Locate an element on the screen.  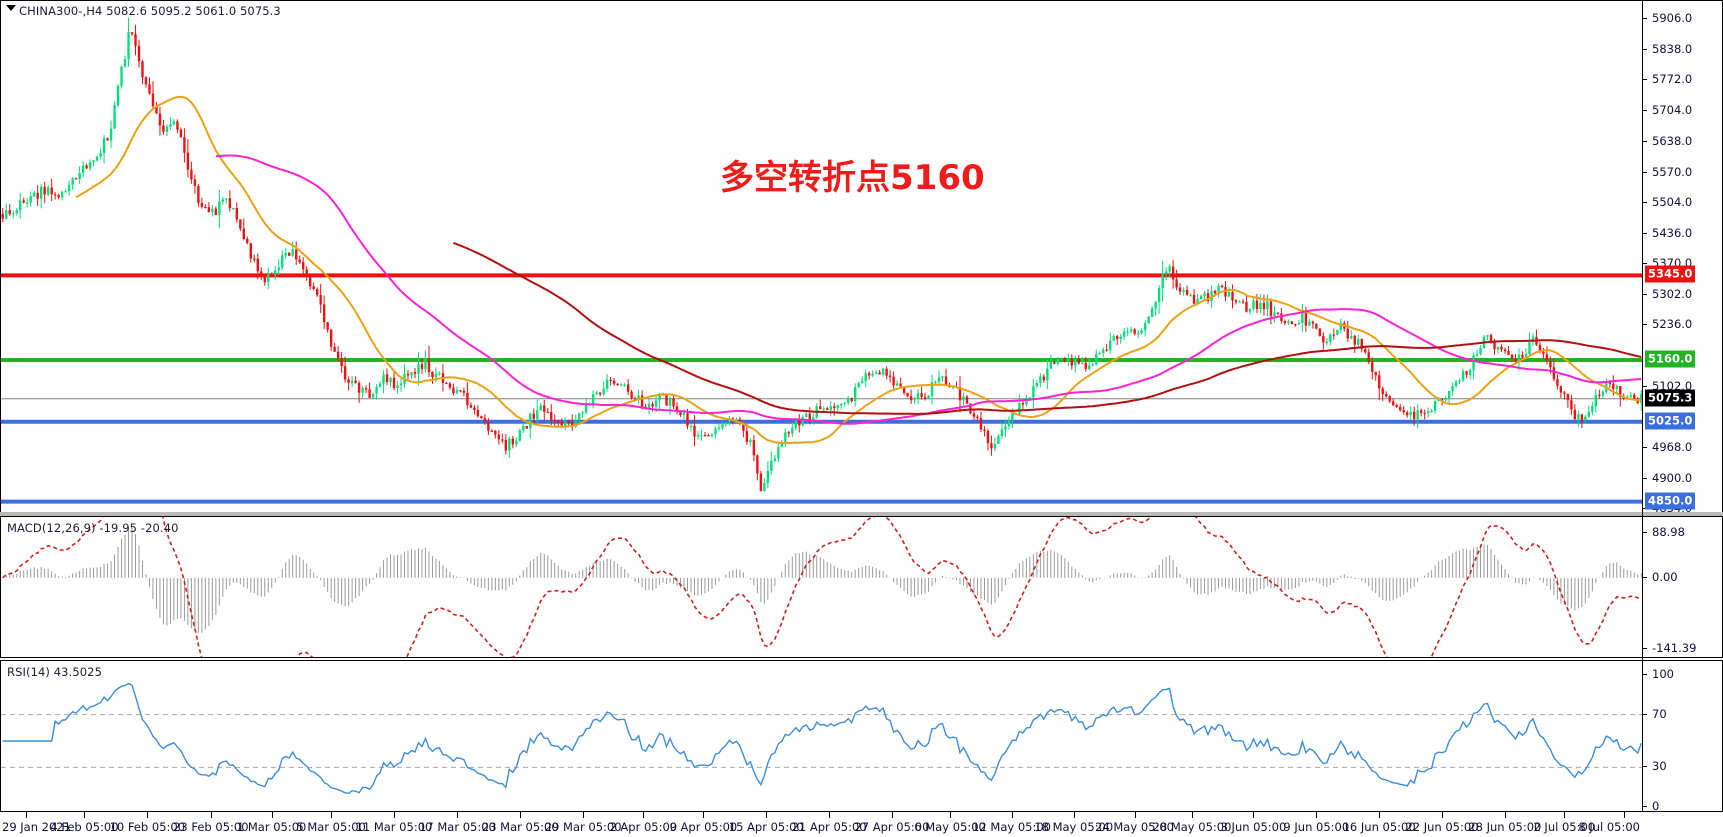
panel-divider-lower is located at coordinates (861, 659).